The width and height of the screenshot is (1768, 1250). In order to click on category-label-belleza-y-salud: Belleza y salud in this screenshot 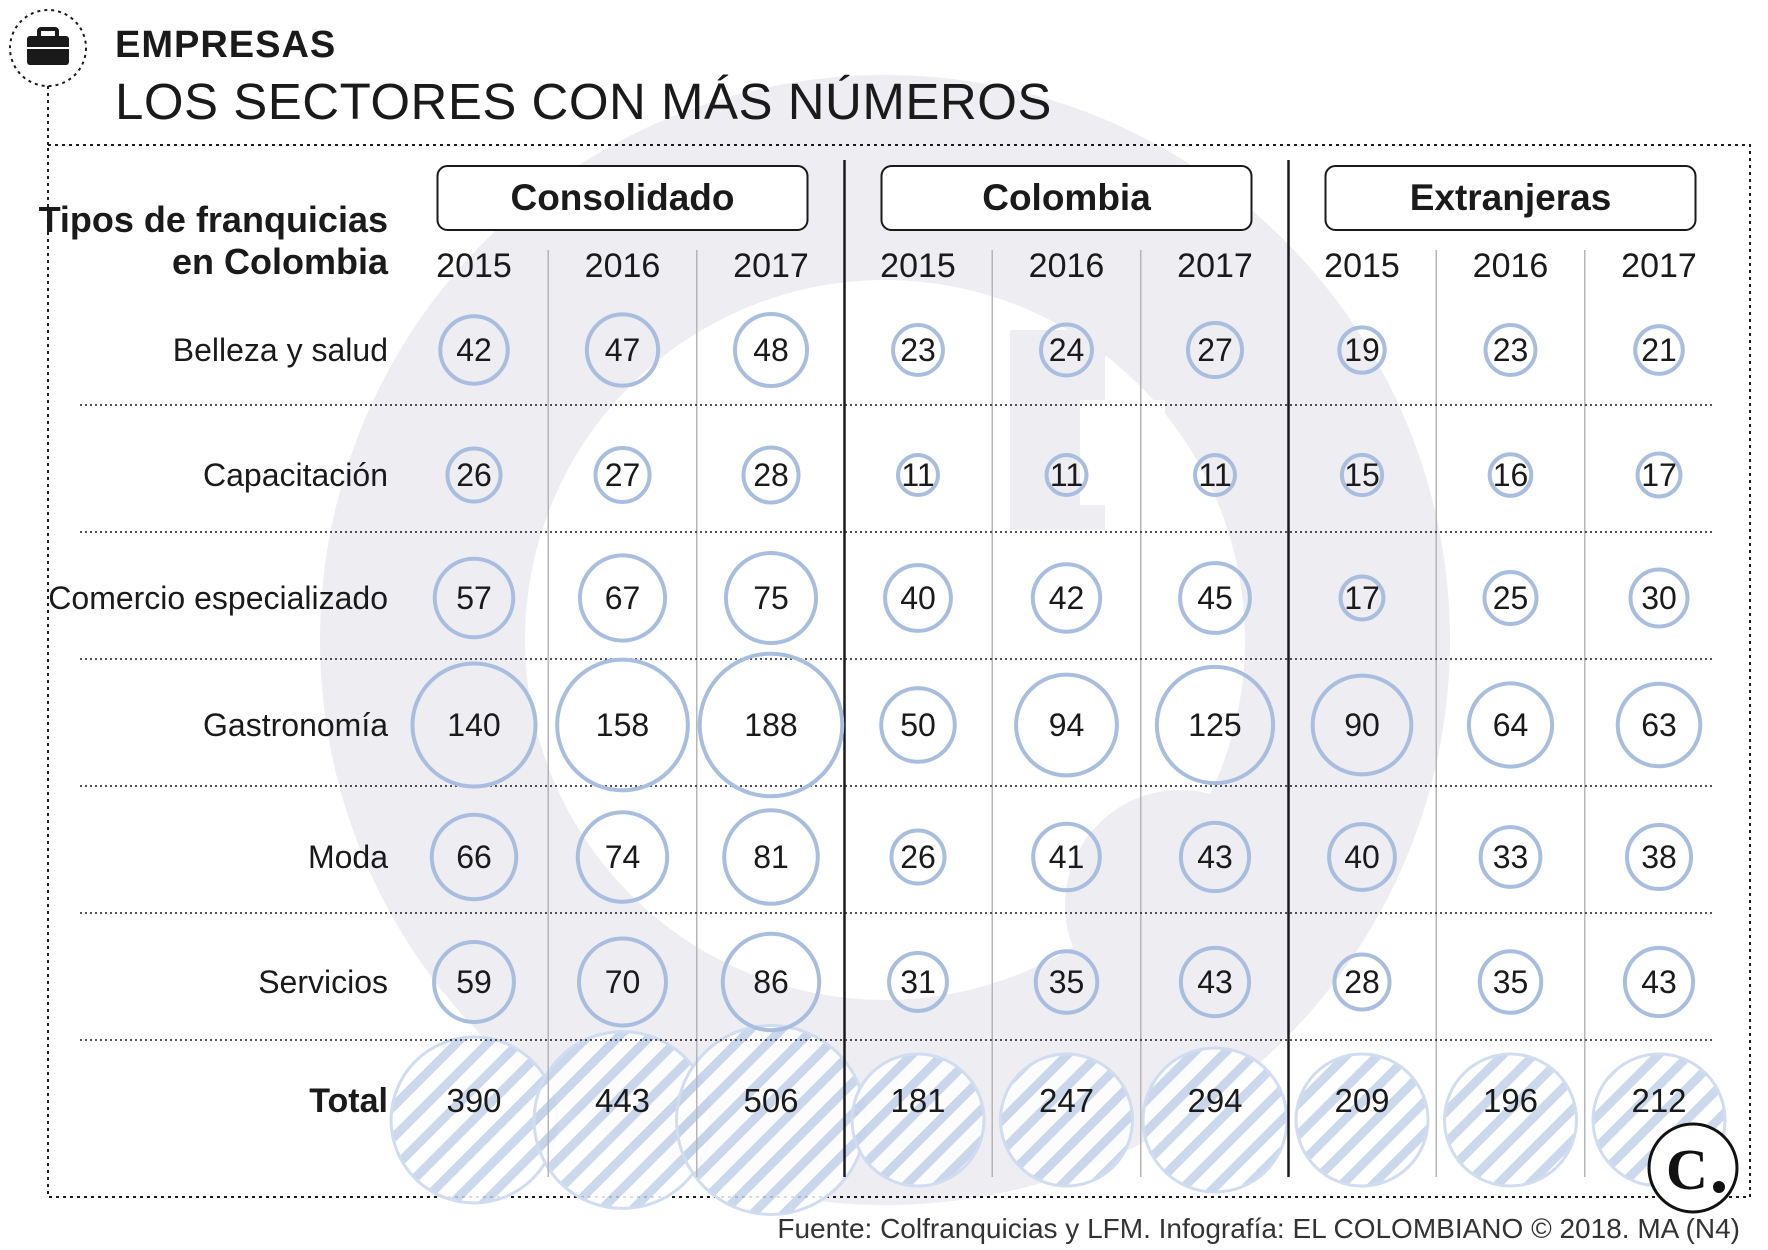, I will do `click(280, 350)`.